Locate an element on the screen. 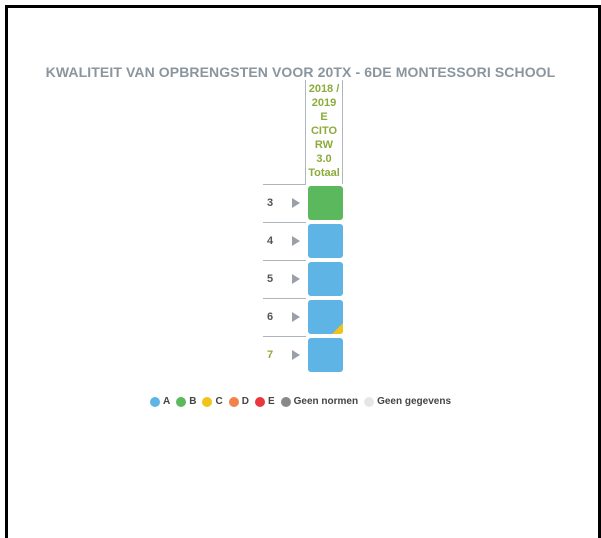  grid-row: 3 is located at coordinates (308, 203).